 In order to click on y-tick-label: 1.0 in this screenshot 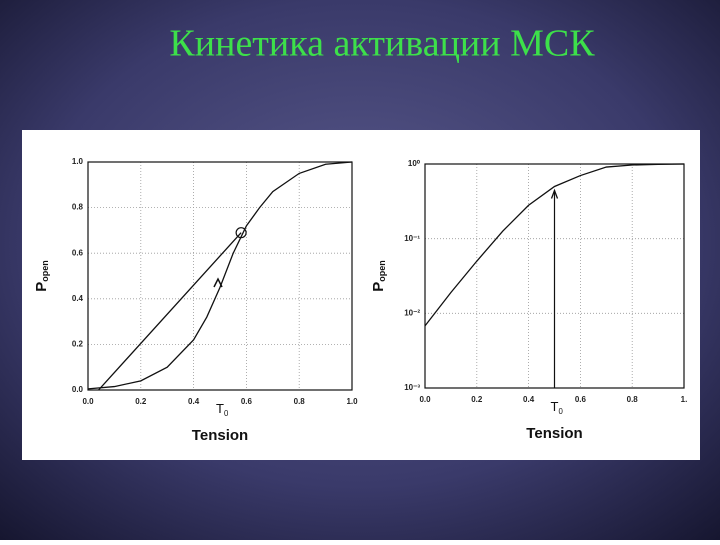, I will do `click(78, 161)`.